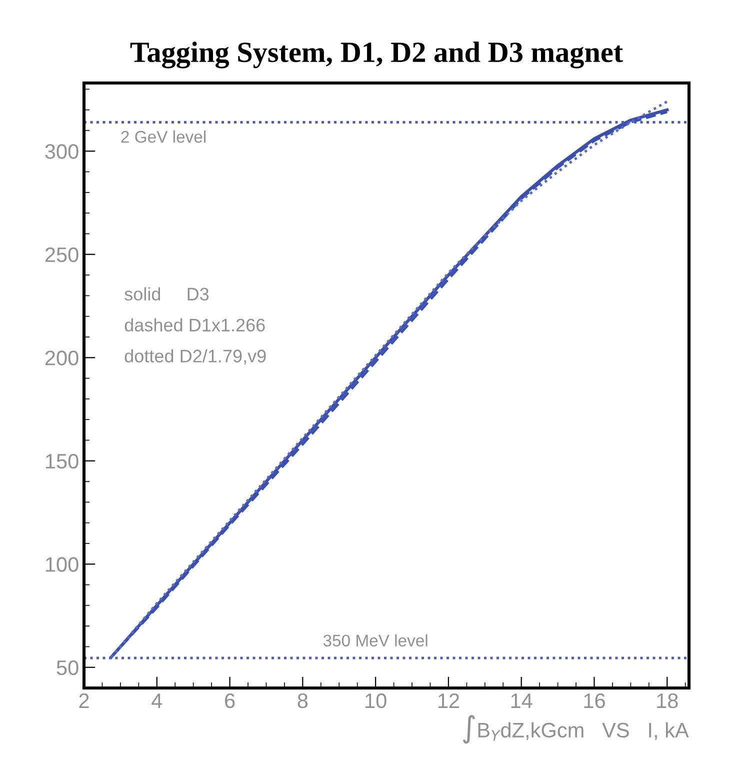 The height and width of the screenshot is (758, 753). I want to click on x-tick-label: 4, so click(157, 701).